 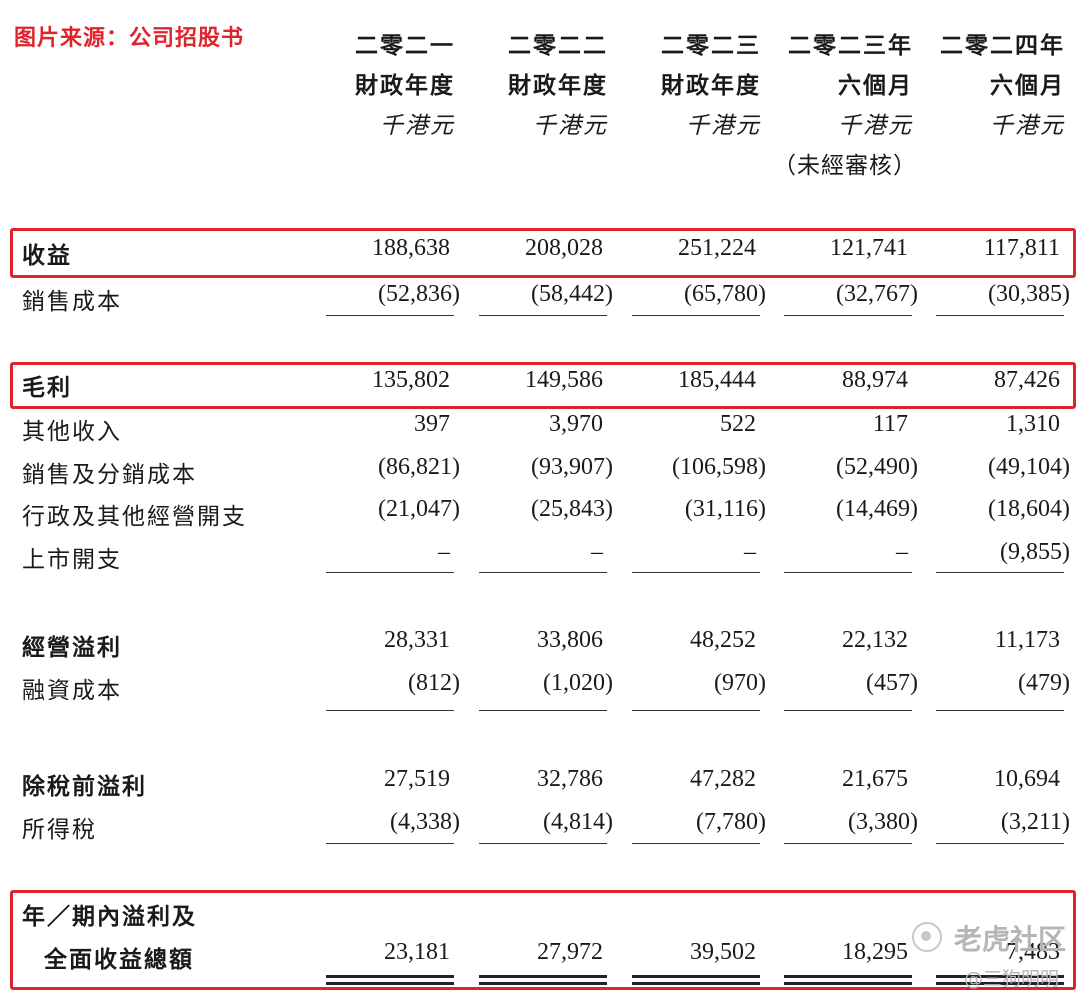 What do you see at coordinates (723, 952) in the screenshot?
I see `table-cell: 39,502` at bounding box center [723, 952].